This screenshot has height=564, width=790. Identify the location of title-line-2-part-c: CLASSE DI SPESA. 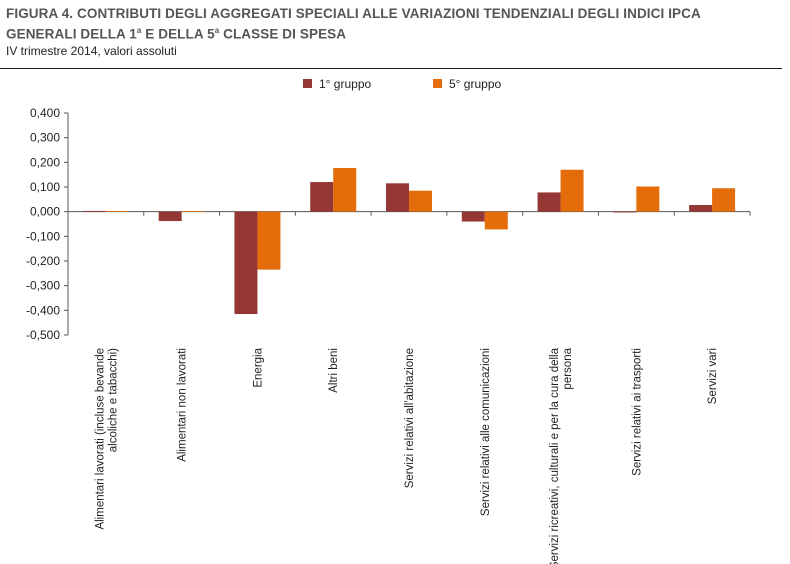
(283, 34).